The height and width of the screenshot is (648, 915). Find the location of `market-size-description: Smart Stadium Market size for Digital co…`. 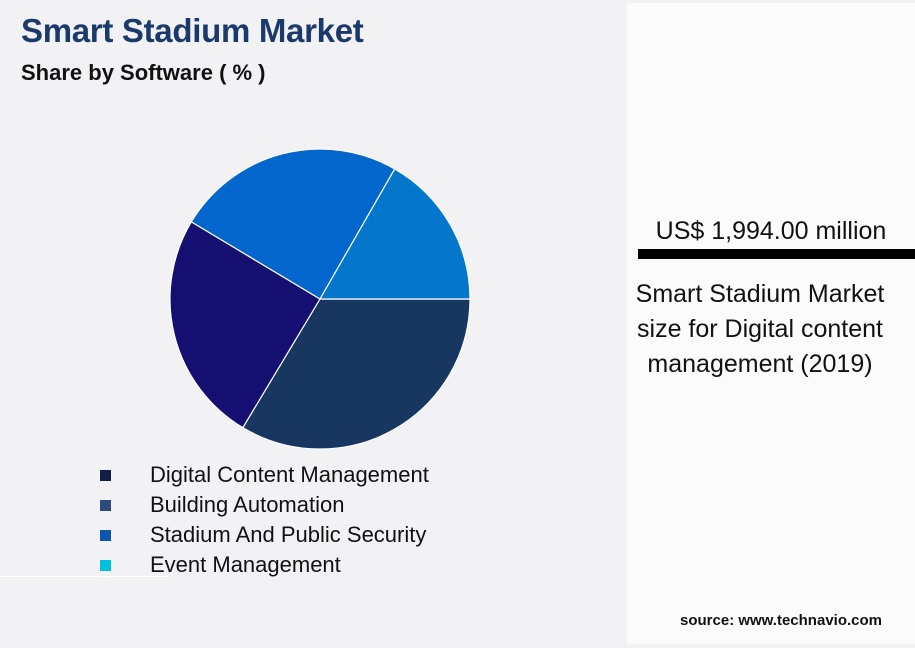

market-size-description: Smart Stadium Market size for Digital co… is located at coordinates (760, 329).